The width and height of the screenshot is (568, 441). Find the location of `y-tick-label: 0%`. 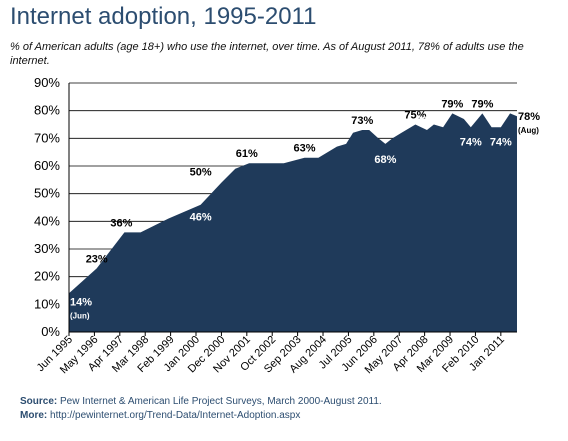

y-tick-label: 0% is located at coordinates (50, 331).